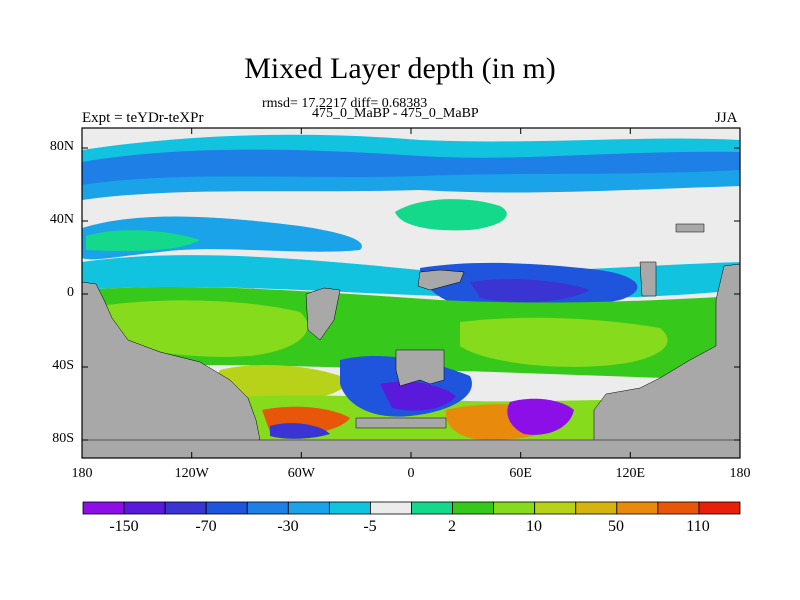 This screenshot has width=800, height=600. I want to click on season-label: JJA, so click(726, 118).